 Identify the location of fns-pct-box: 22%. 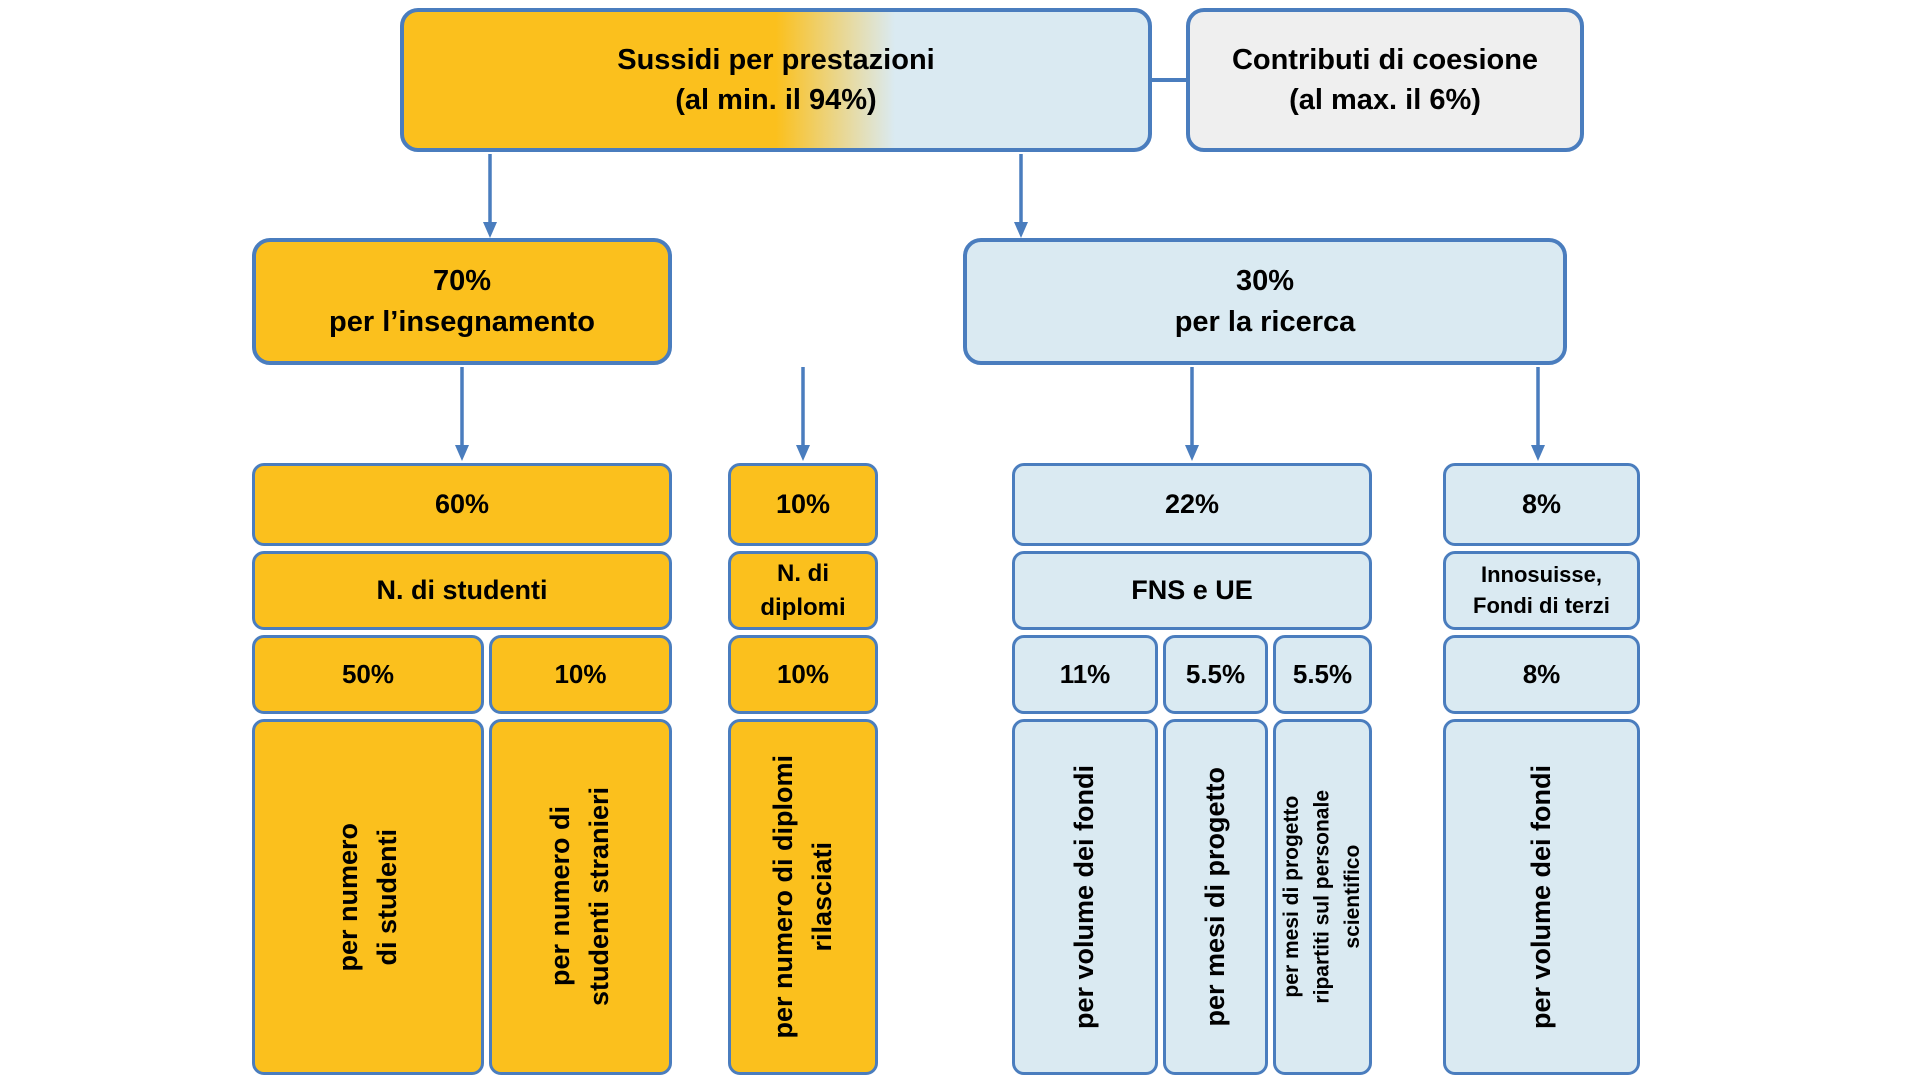
(1192, 504).